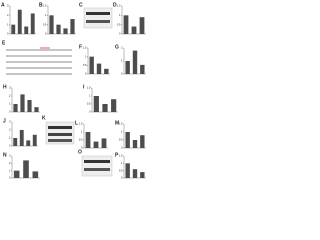 Image resolution: width=320 pixels, height=240 pixels. Describe the element at coordinates (80, 47) in the screenshot. I see `panel-label: F` at that location.